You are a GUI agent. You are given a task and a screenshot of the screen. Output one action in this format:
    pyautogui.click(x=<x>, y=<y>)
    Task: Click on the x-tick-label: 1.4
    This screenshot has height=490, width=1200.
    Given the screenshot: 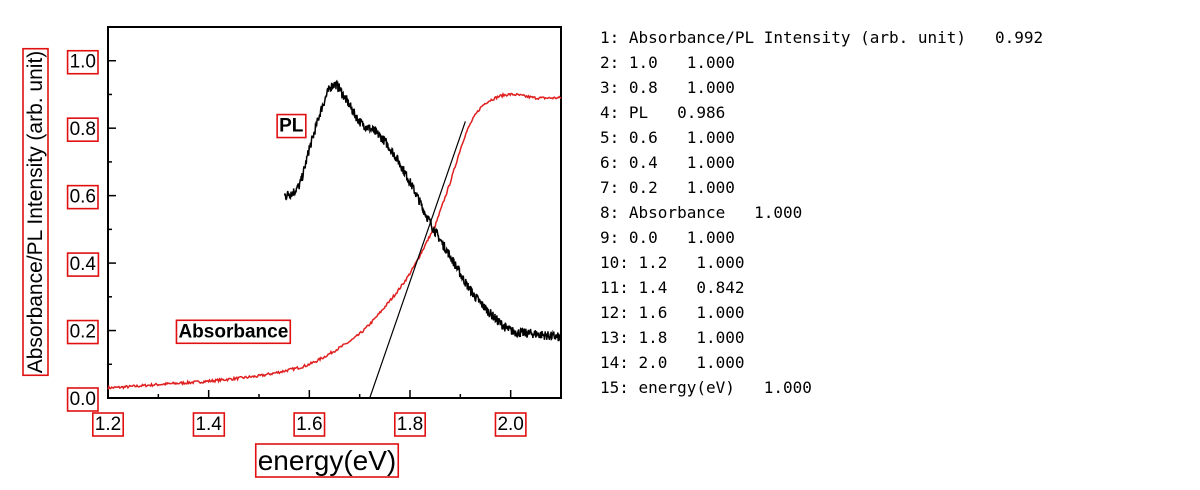 What is the action you would take?
    pyautogui.click(x=208, y=424)
    